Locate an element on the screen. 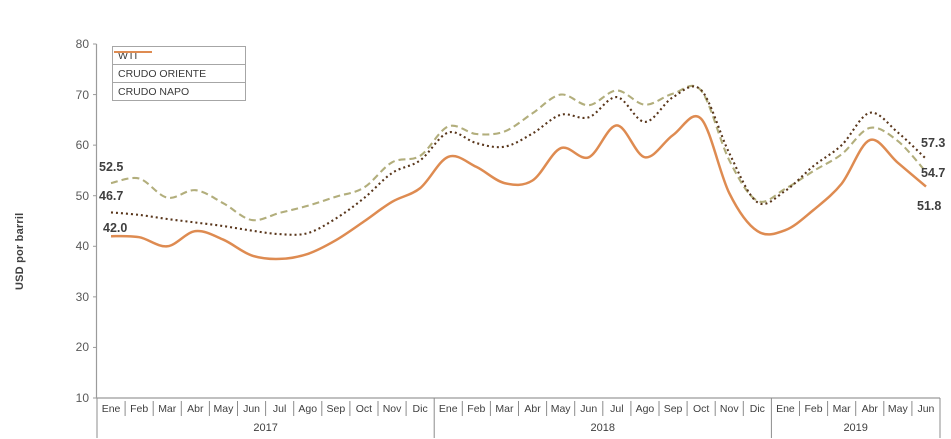  legend-line-sample-icon is located at coordinates (133, 52).